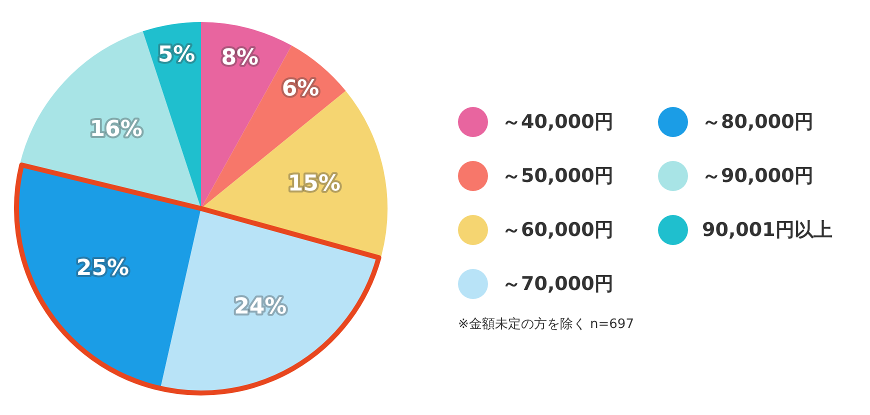 This screenshot has height=415, width=870. Describe the element at coordinates (546, 324) in the screenshot. I see `text: ※金額未定の方を除く n=697` at that location.